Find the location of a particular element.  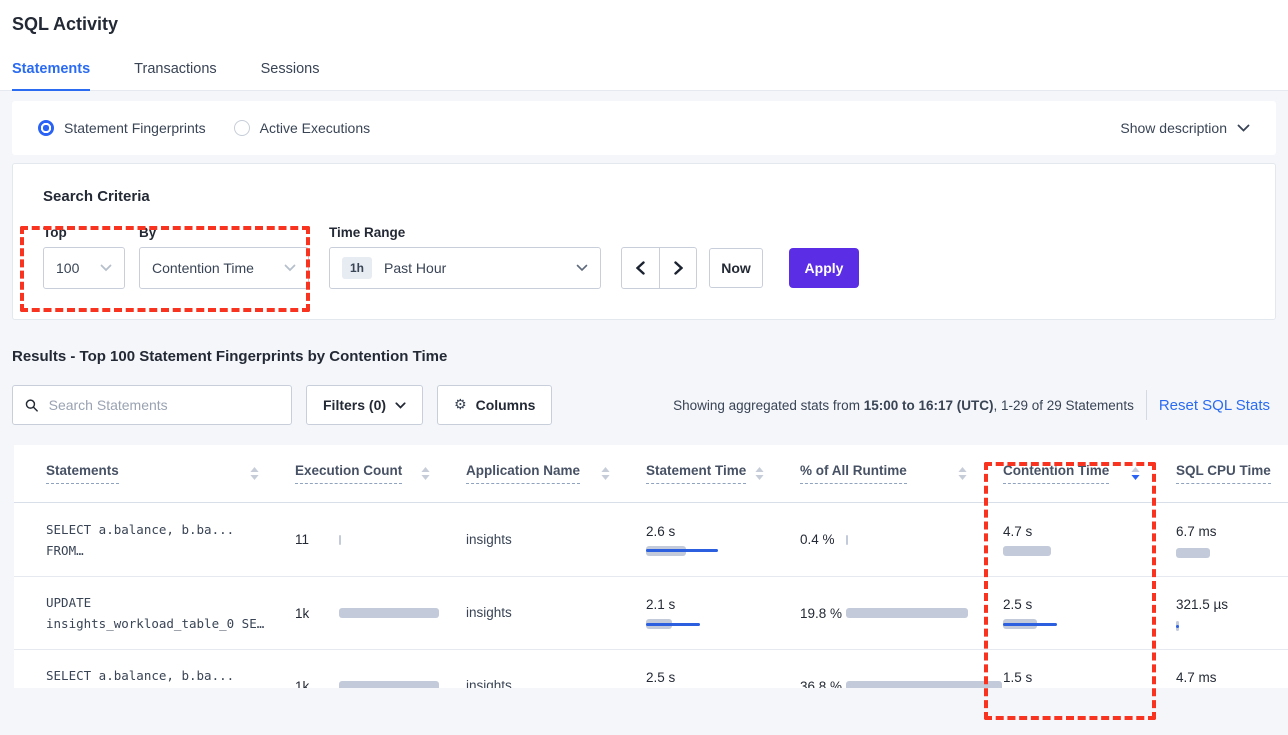

execution-count-cell: 11 is located at coordinates (380, 539).